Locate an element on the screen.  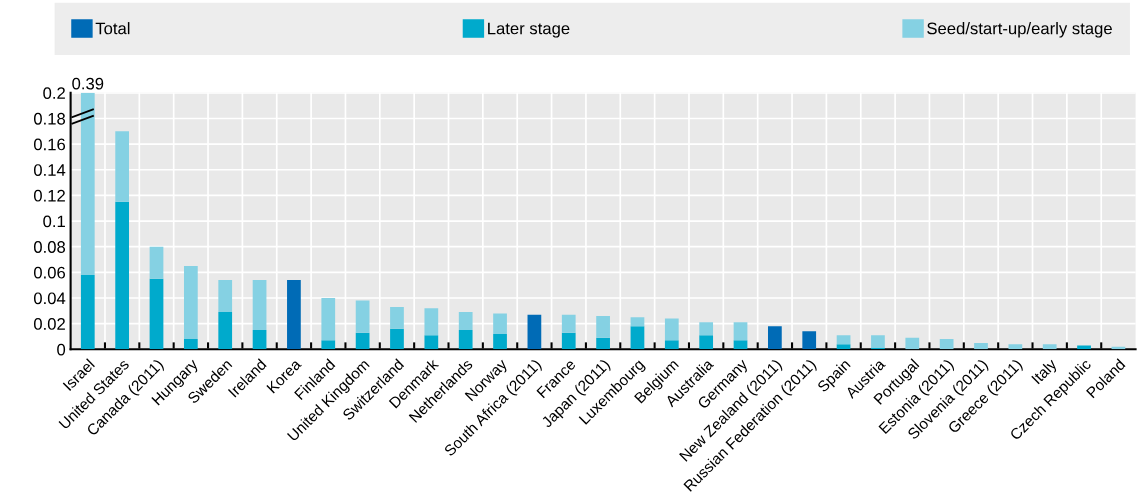
y-tick-label: 0.2 is located at coordinates (54, 93).